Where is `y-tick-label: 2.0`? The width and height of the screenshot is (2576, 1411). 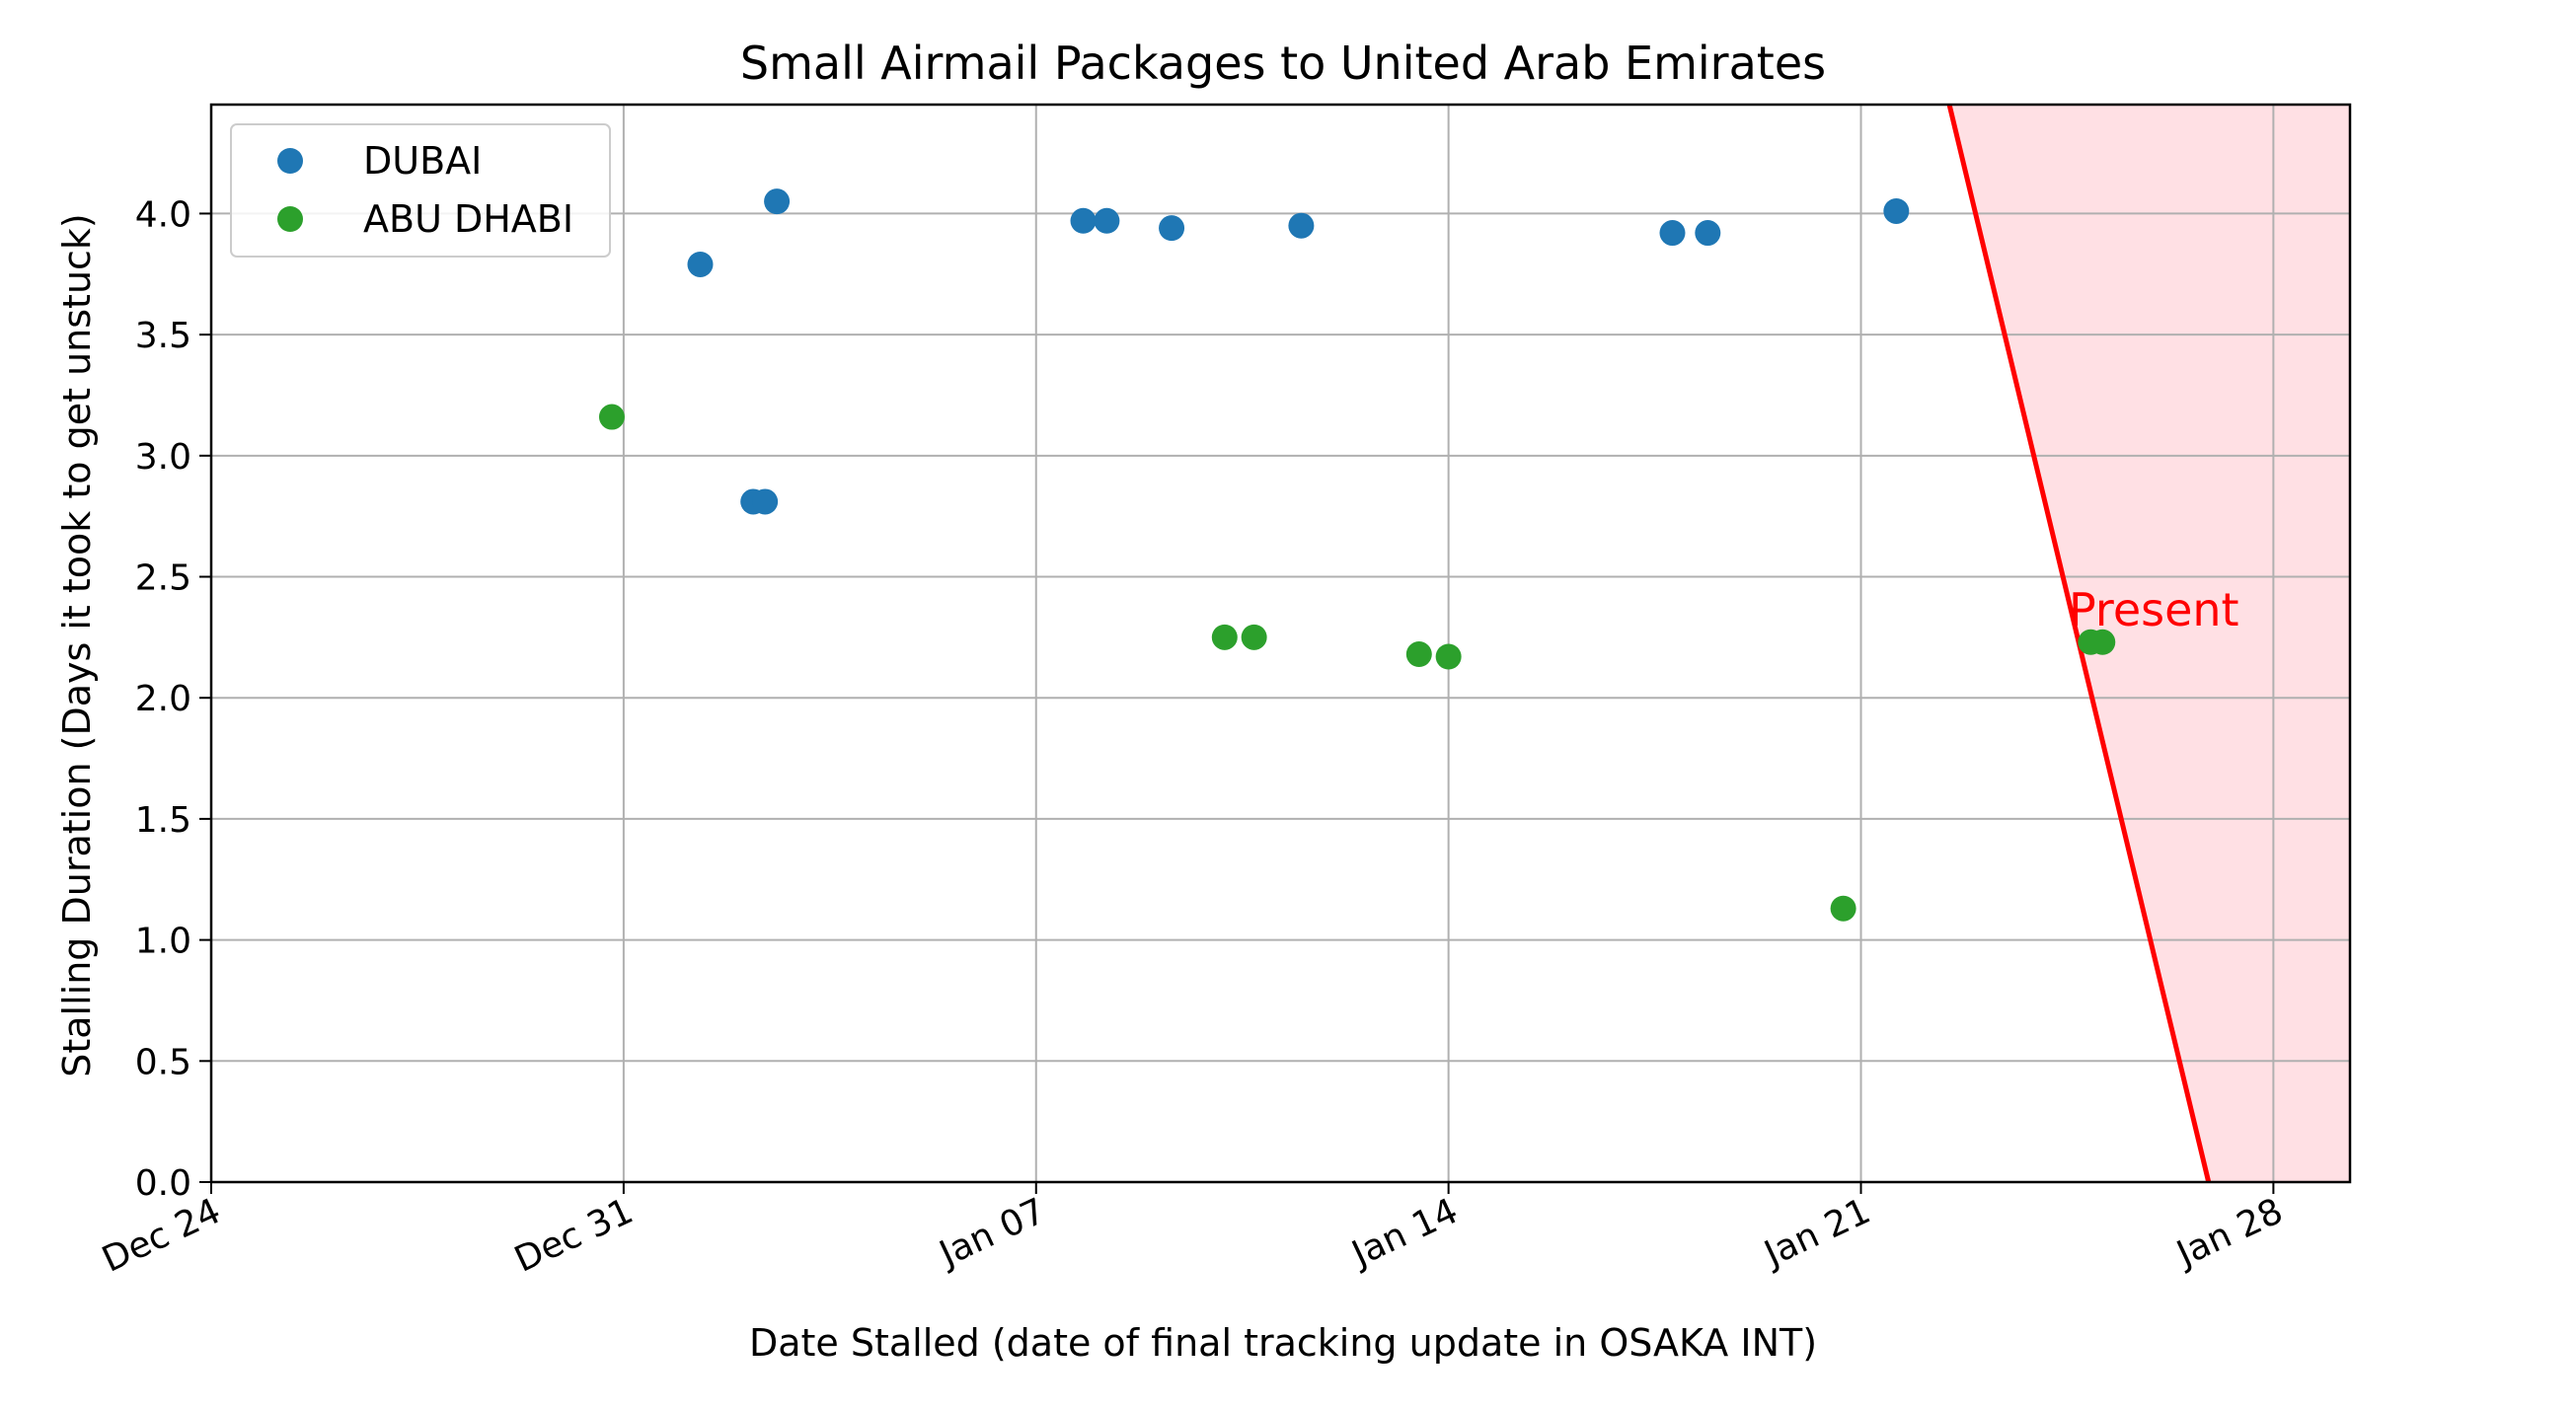 y-tick-label: 2.0 is located at coordinates (163, 699).